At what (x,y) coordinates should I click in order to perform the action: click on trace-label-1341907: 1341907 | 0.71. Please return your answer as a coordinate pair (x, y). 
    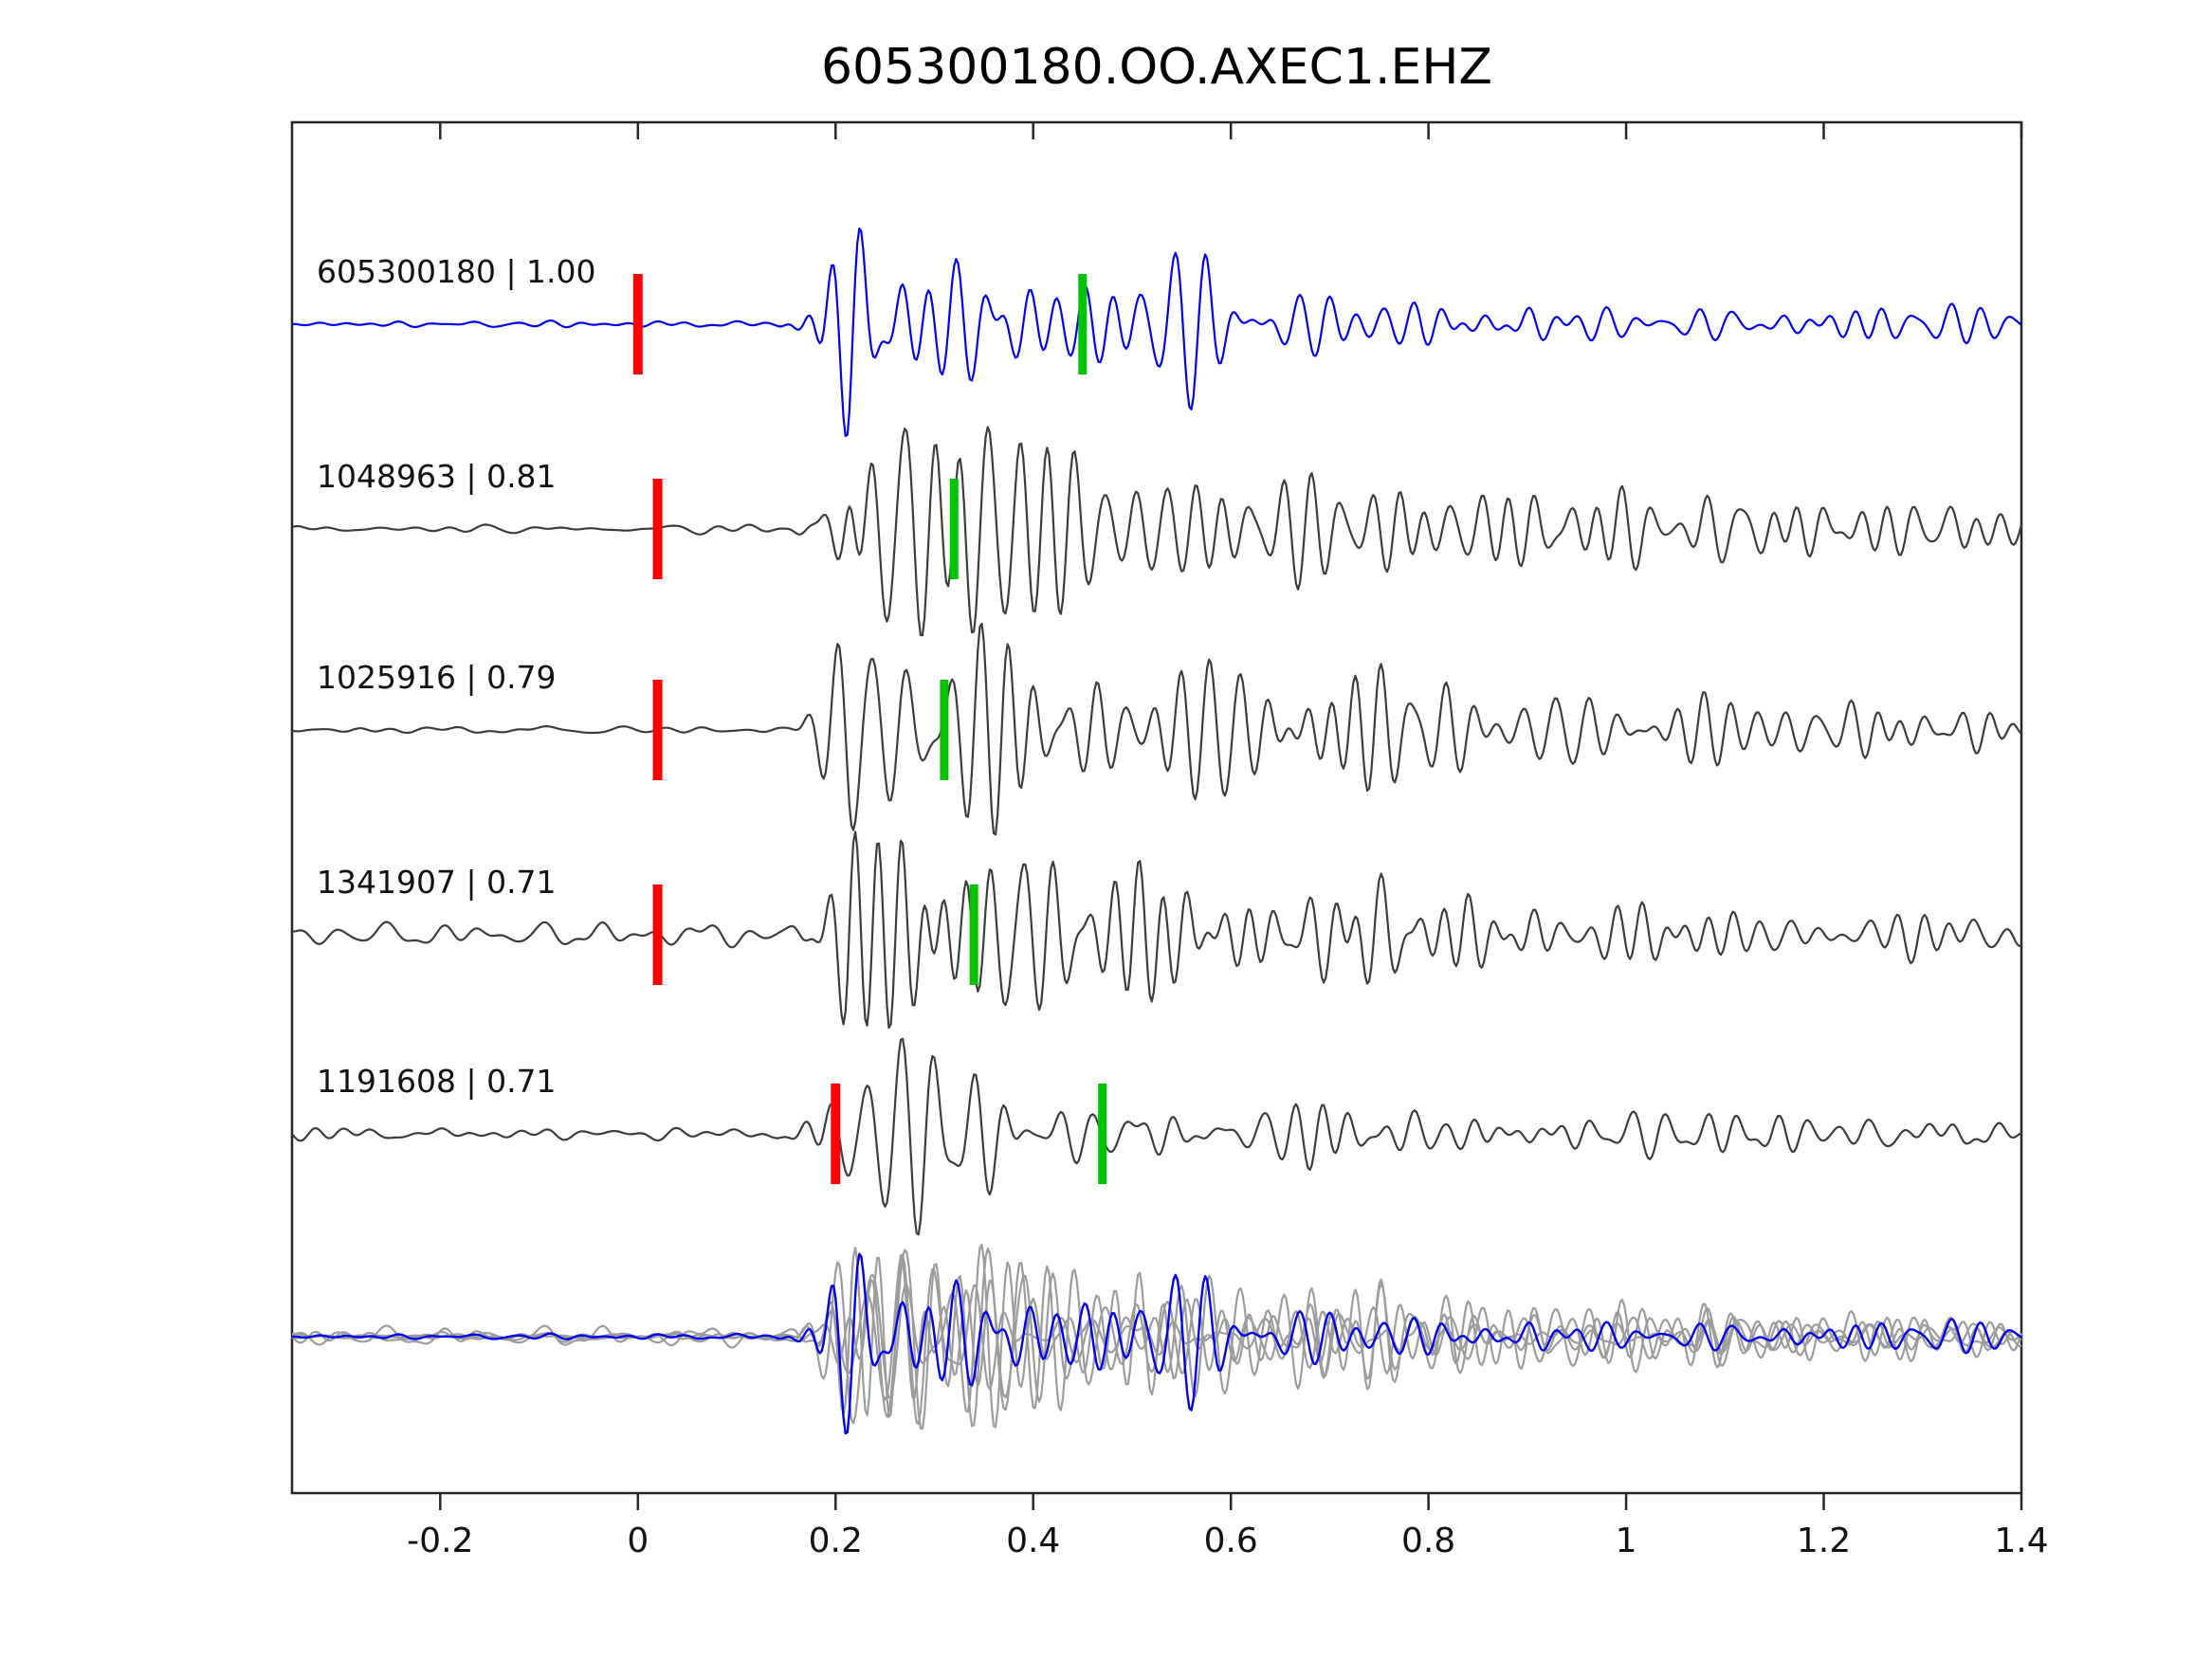
    Looking at the image, I should click on (437, 882).